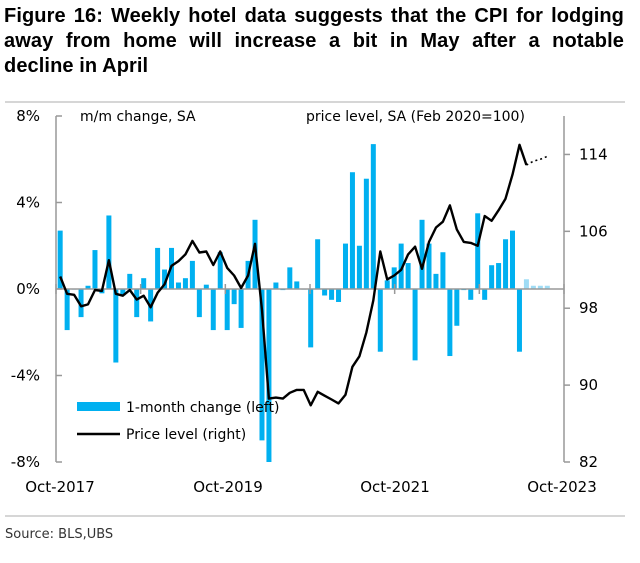  What do you see at coordinates (562, 487) in the screenshot?
I see `x-tick-label: Oct-2023` at bounding box center [562, 487].